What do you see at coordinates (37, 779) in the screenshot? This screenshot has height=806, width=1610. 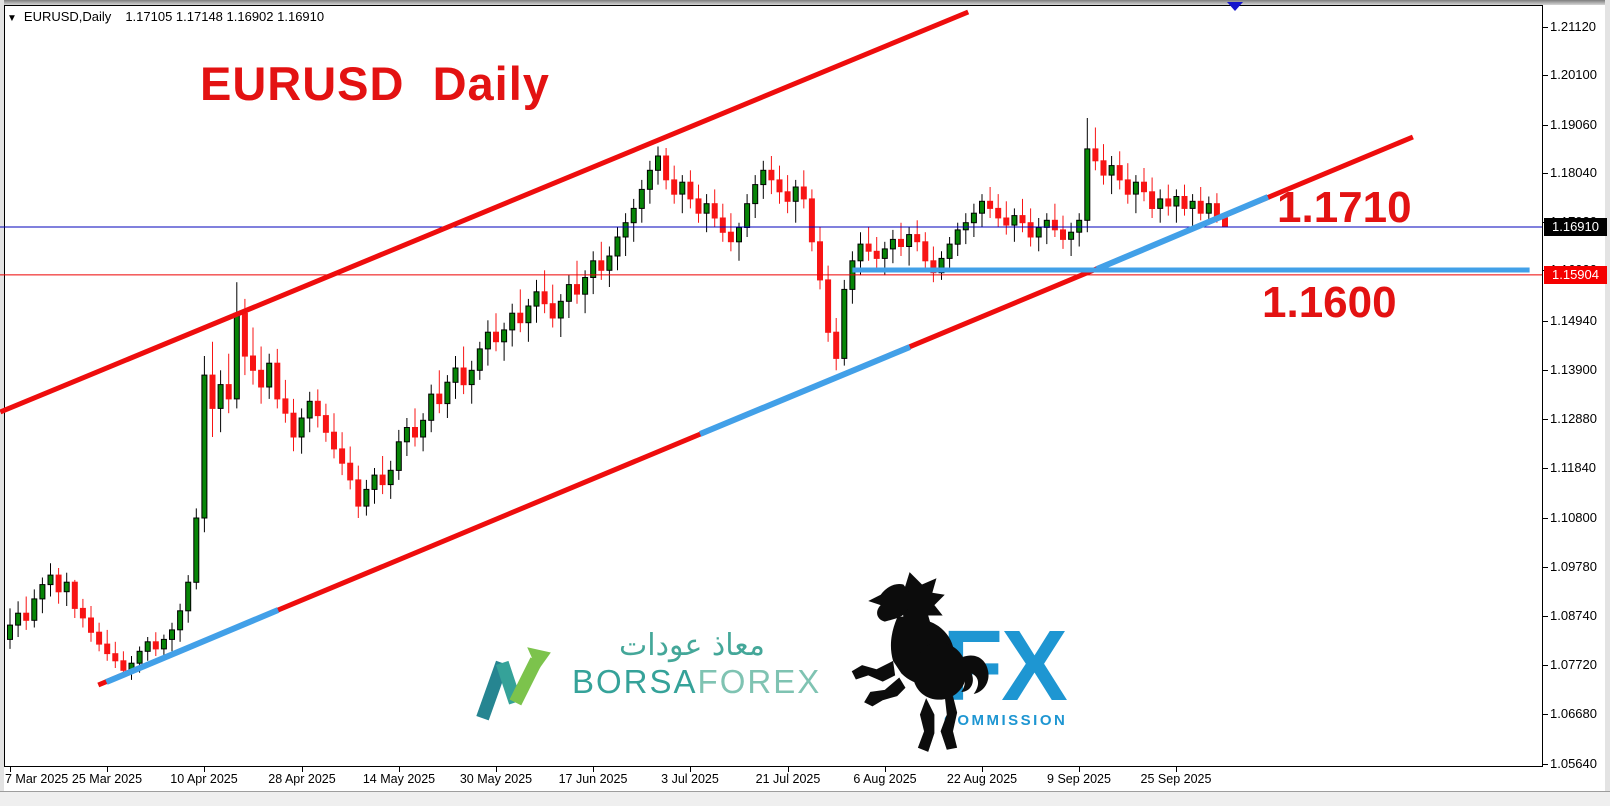 I see `time-axis-label: 7 Mar 2025` at bounding box center [37, 779].